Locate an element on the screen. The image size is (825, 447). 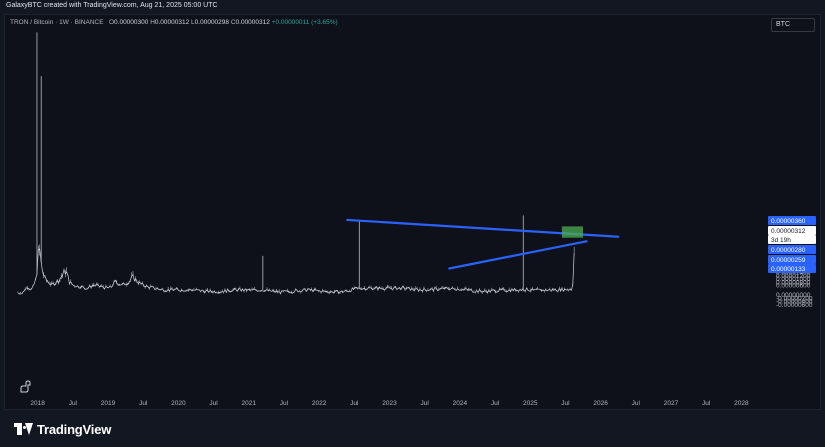
x-tick-label: 2024 is located at coordinates (460, 403).